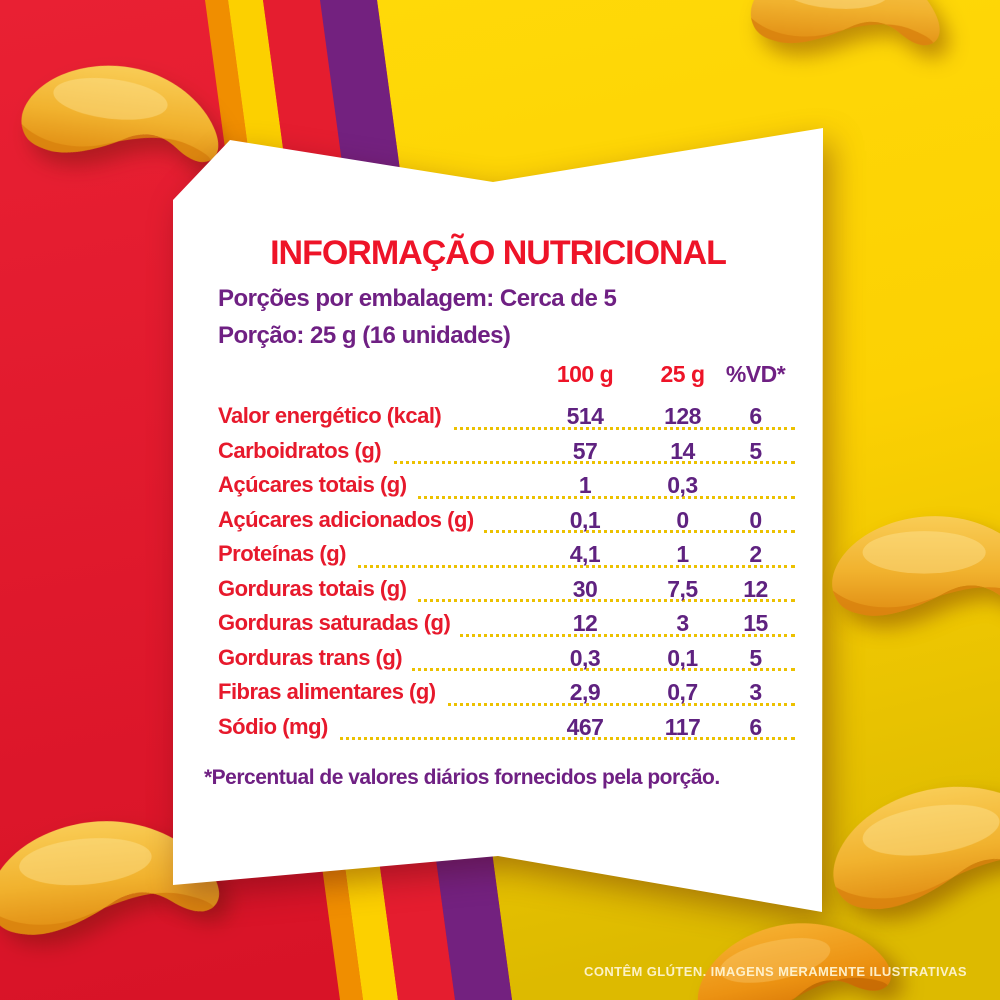  Describe the element at coordinates (325, 692) in the screenshot. I see `row-label: Fibras alimentares (g)` at that location.